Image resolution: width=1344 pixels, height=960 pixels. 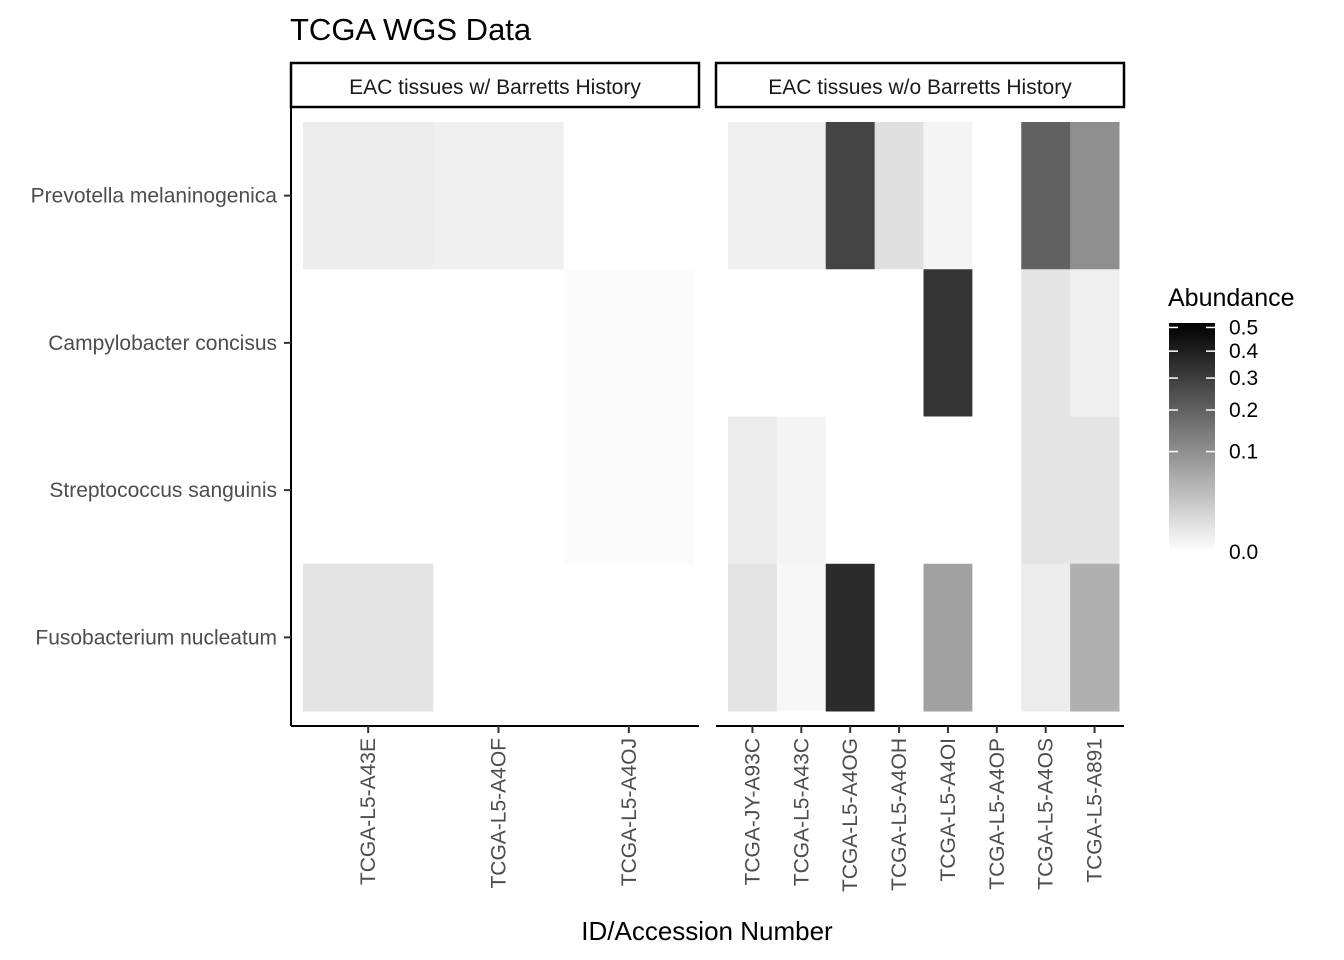 I want to click on x-tick-label: TCGA-L5-A4OF, so click(x=499, y=813).